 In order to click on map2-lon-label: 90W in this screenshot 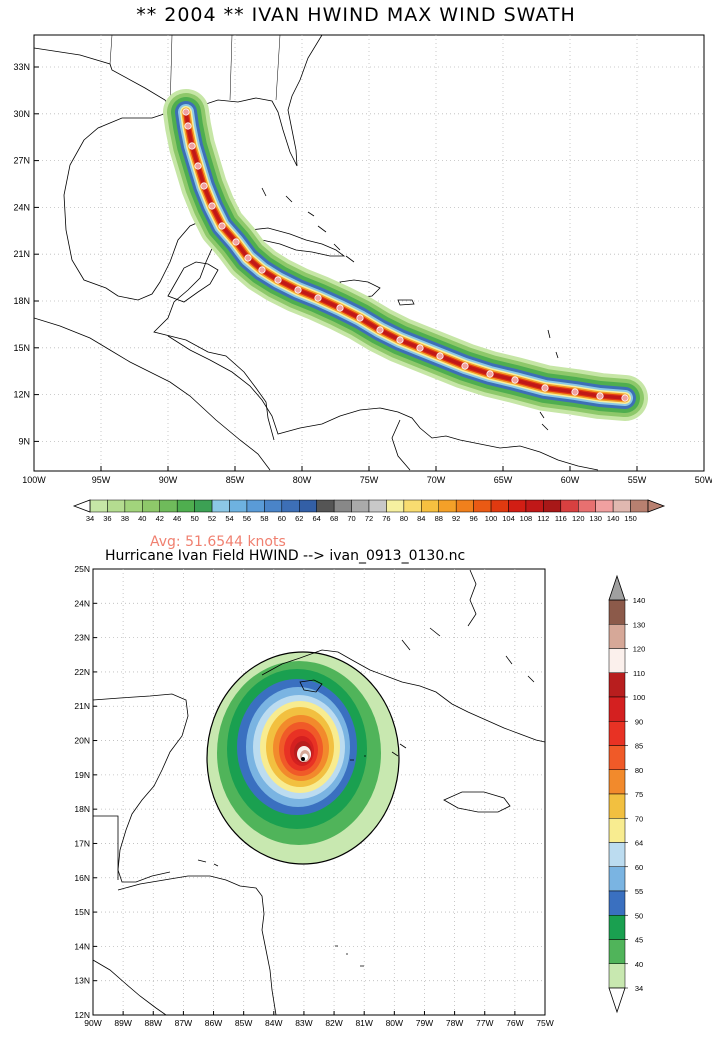, I will do `click(92, 1023)`.